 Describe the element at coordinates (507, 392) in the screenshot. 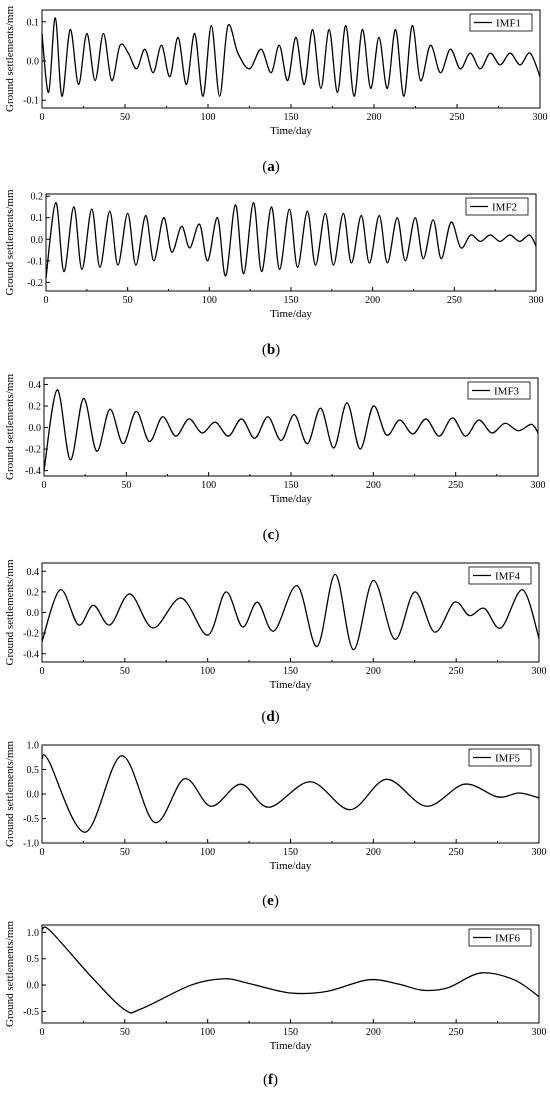

I see `legend-entry: IMF3` at that location.